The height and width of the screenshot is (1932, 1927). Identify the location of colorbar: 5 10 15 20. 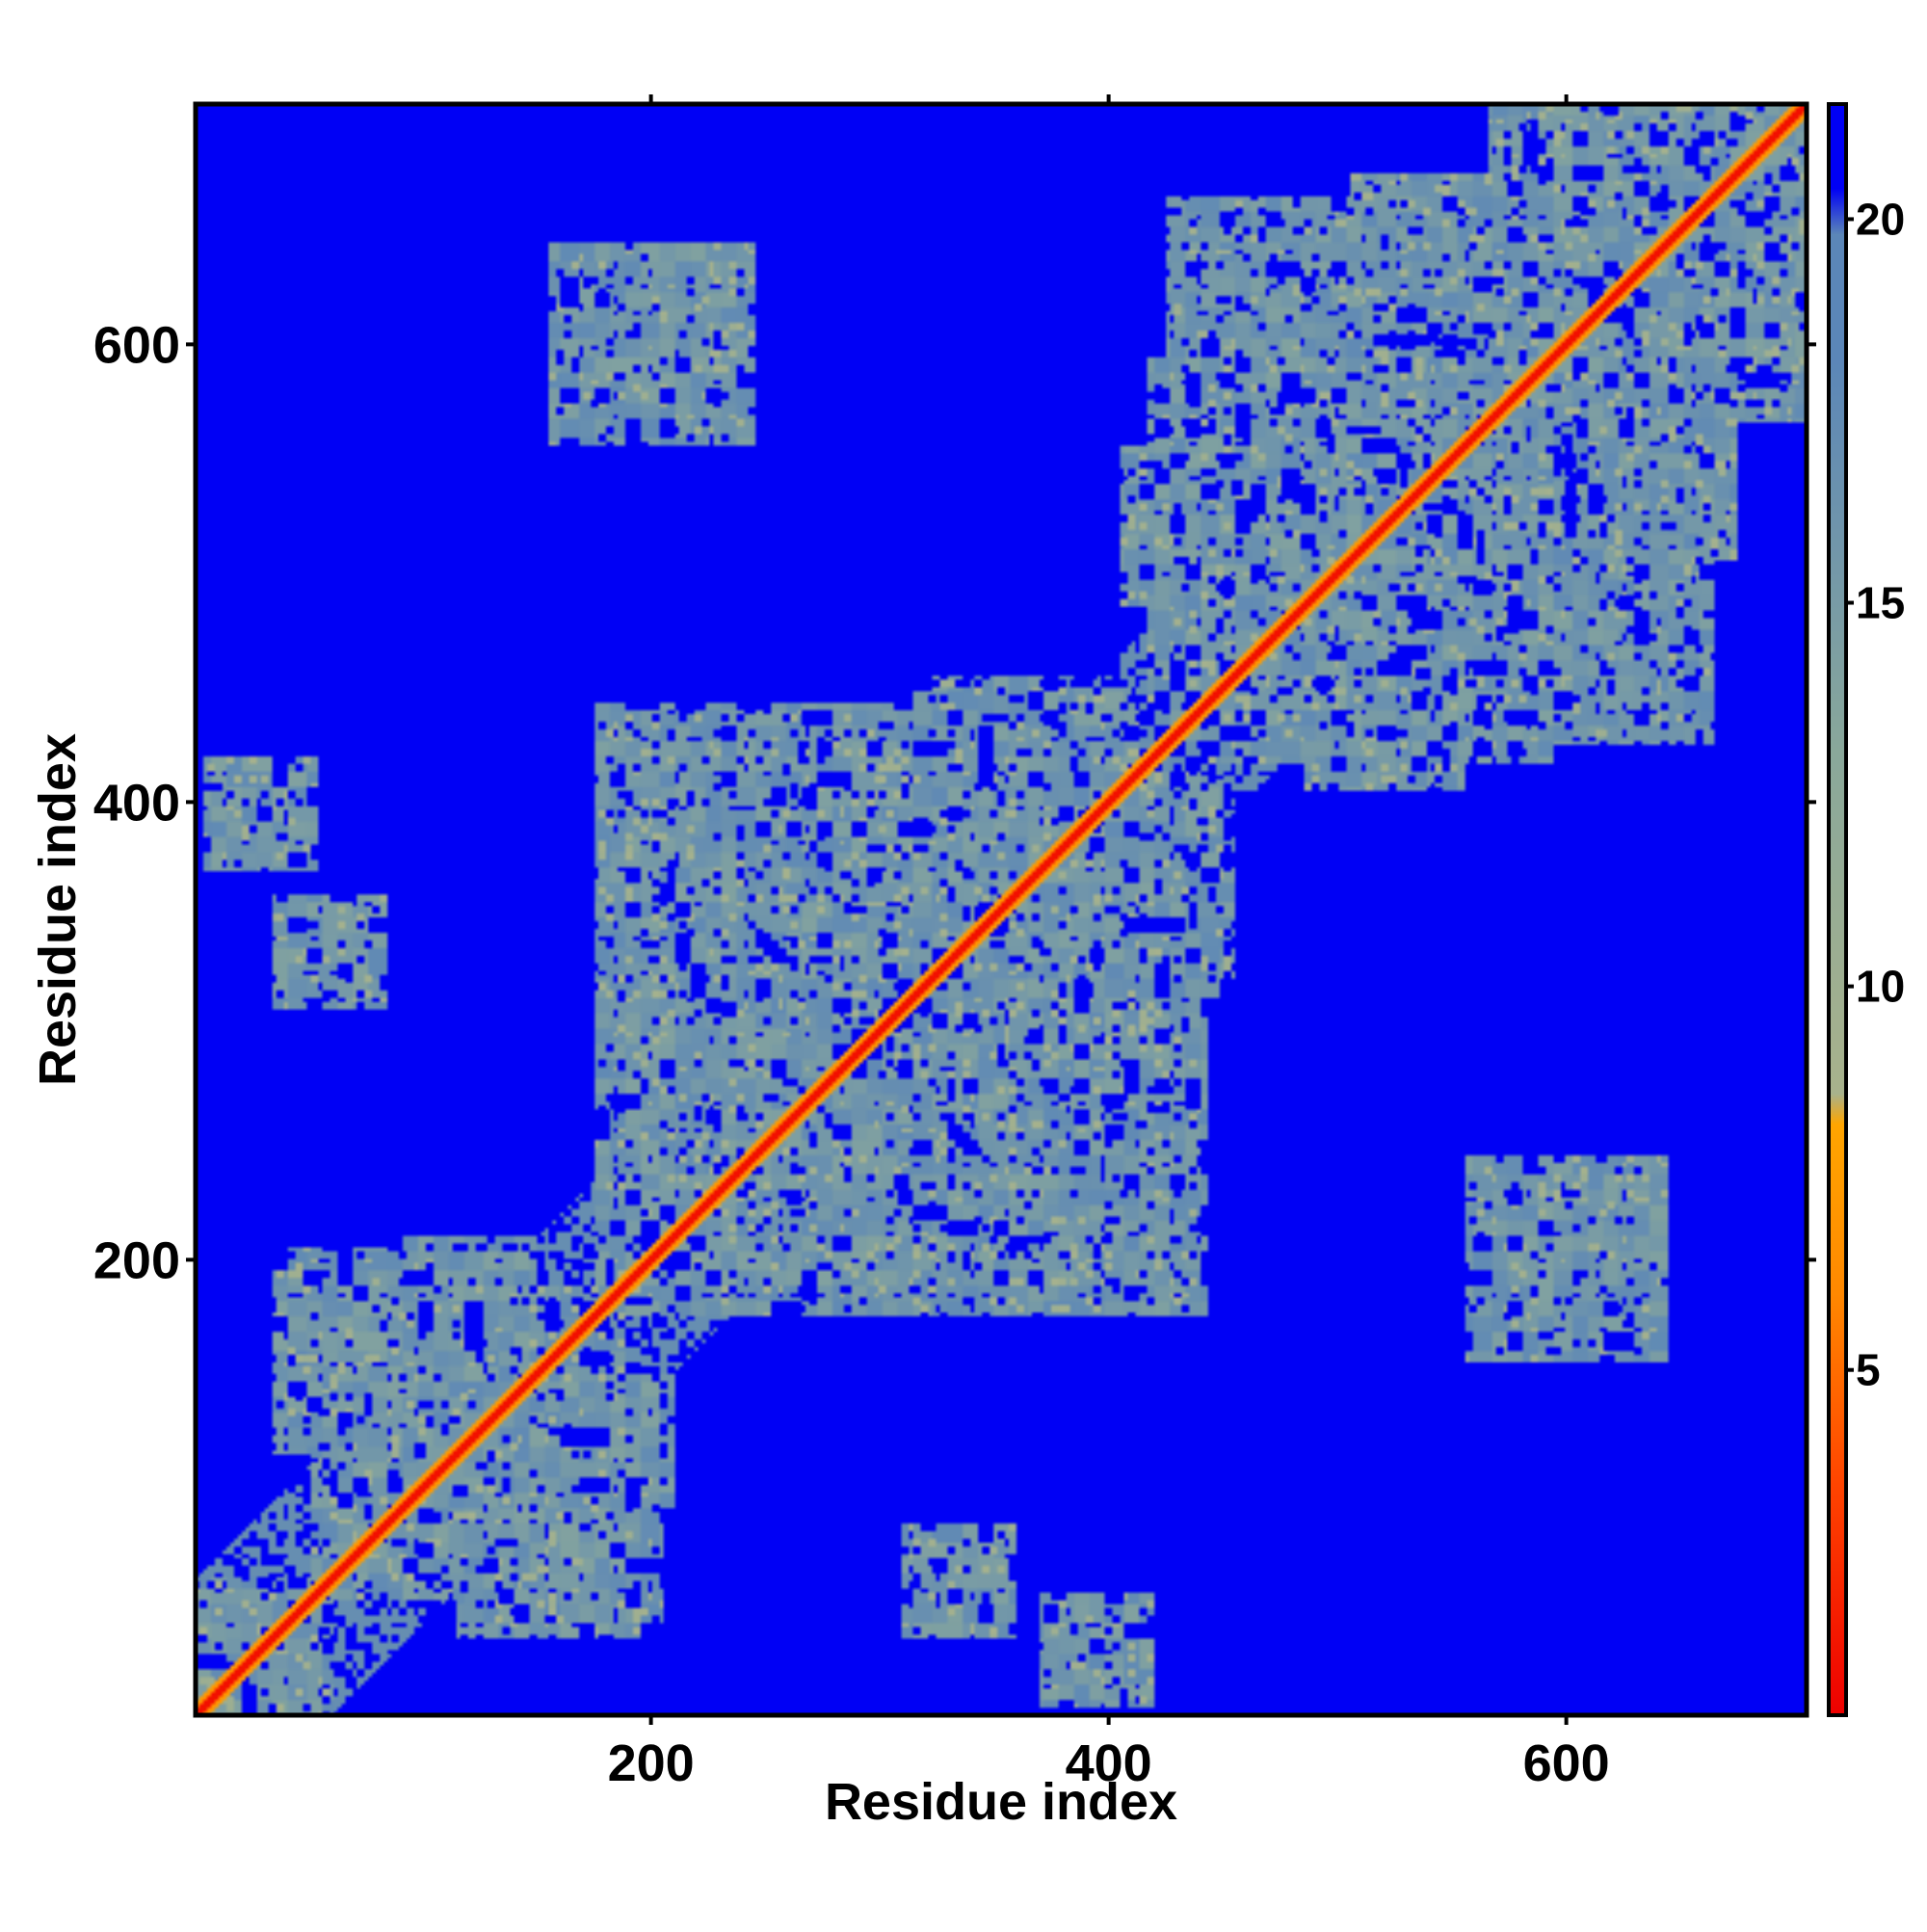
(1866, 909).